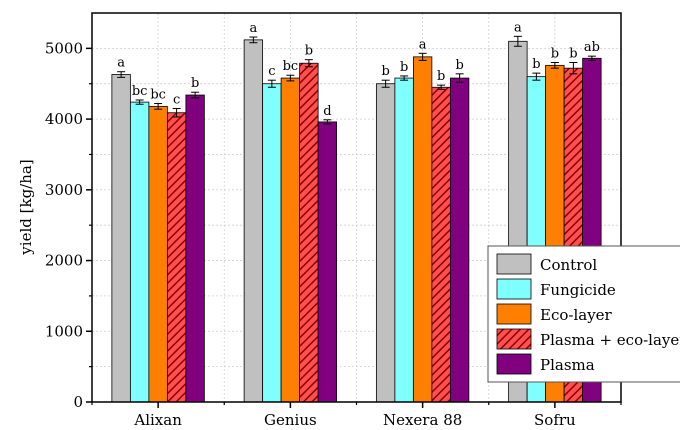 This screenshot has height=430, width=680. What do you see at coordinates (26, 207) in the screenshot?
I see `y-axis-title: yield [kg/ha]` at bounding box center [26, 207].